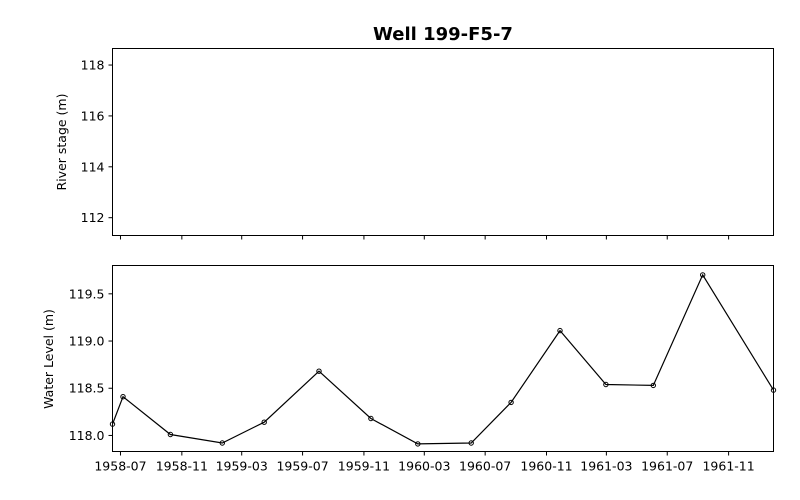  What do you see at coordinates (606, 466) in the screenshot?
I see `water-level-x-tick-label: 1961-03` at bounding box center [606, 466].